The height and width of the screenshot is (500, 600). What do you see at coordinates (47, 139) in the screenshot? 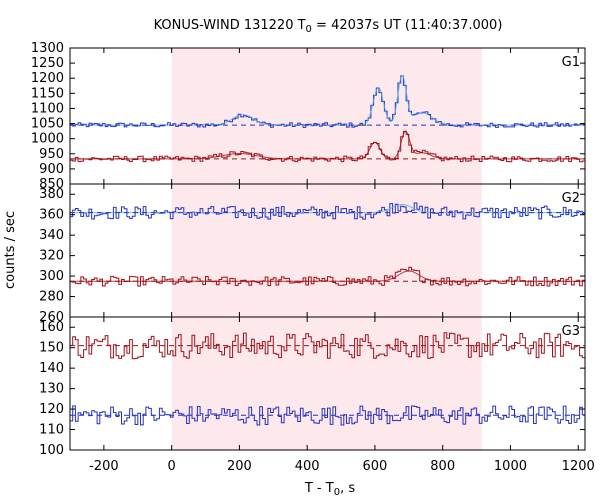
I see `y-tick-label: 1000` at bounding box center [47, 139].